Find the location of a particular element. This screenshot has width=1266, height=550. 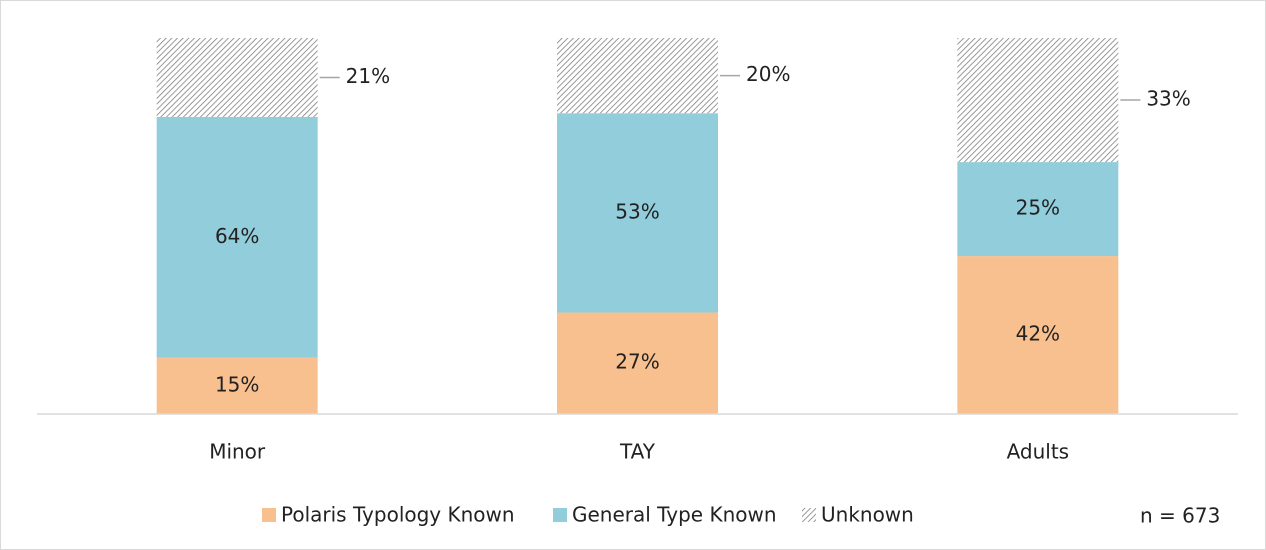

data-label: 64% is located at coordinates (237, 236).